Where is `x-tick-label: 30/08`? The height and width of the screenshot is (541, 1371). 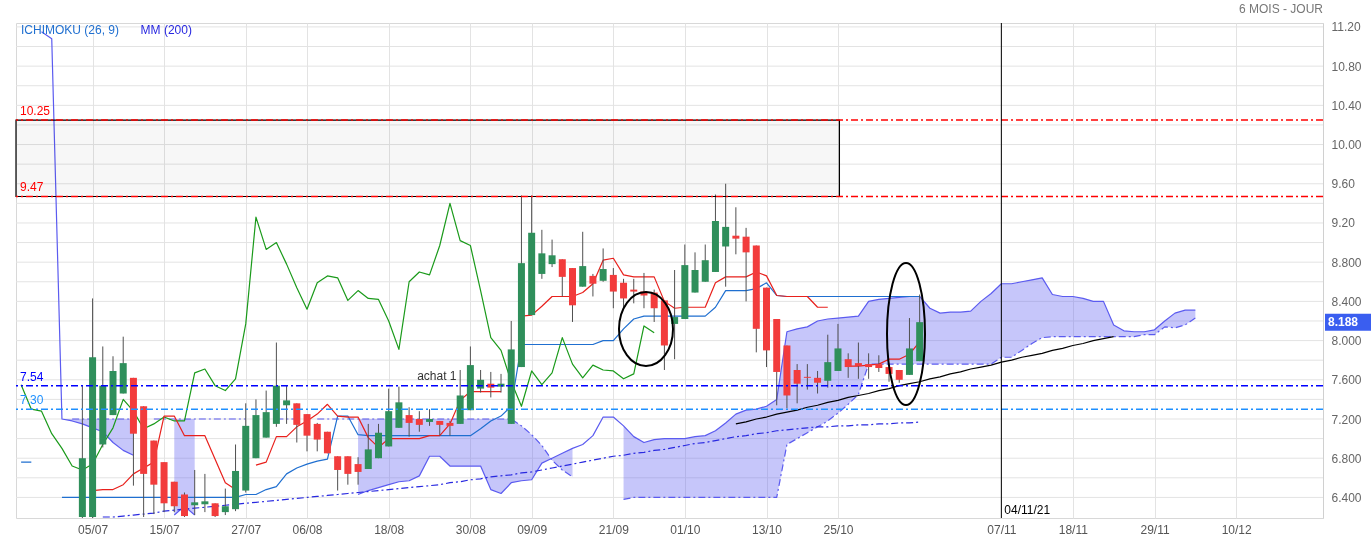 x-tick-label: 30/08 is located at coordinates (471, 529).